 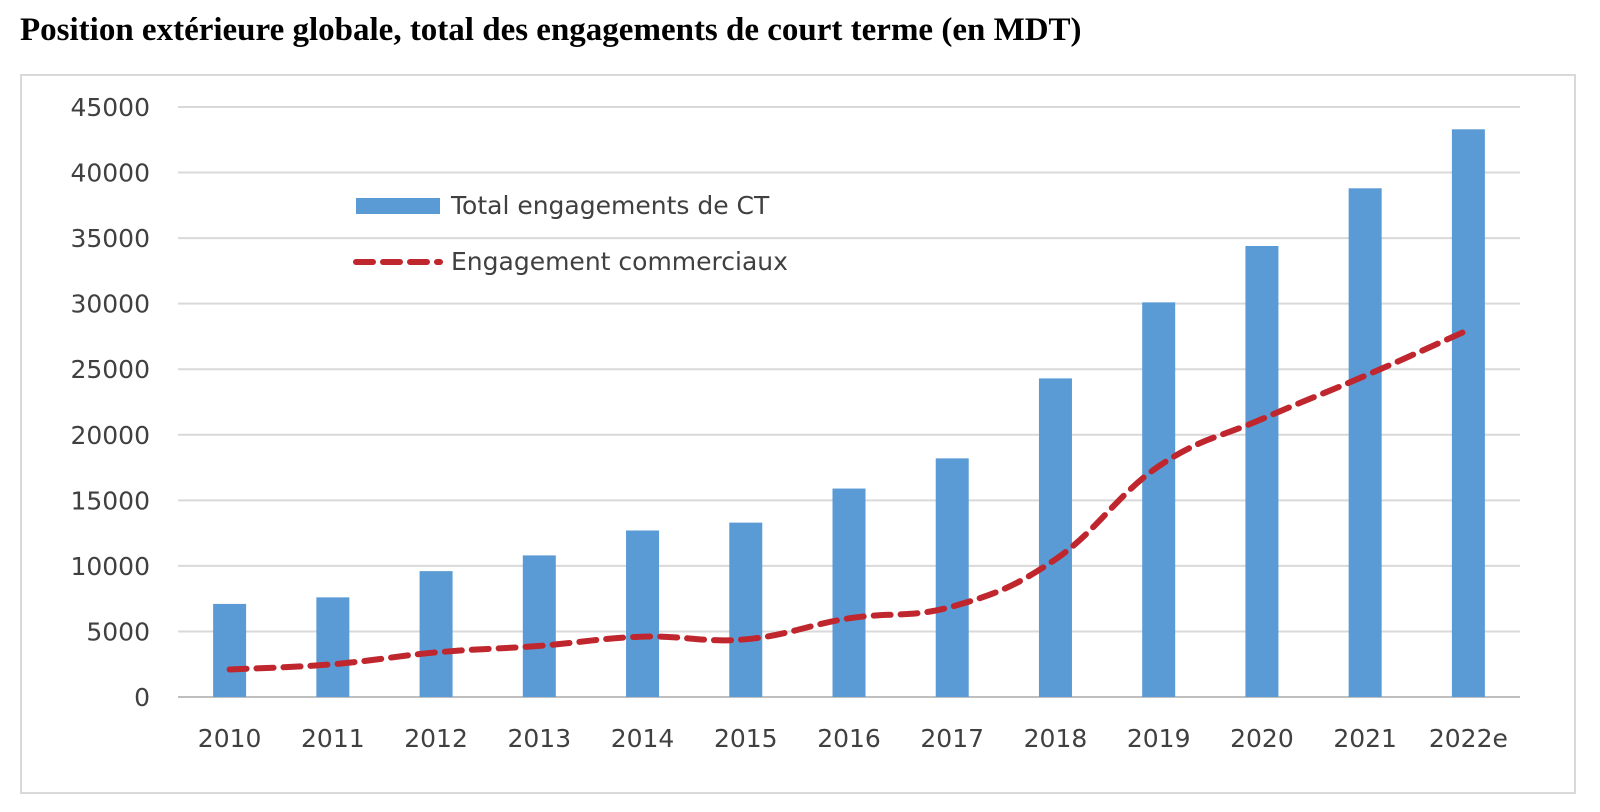 I want to click on bar-2015, so click(x=746, y=609).